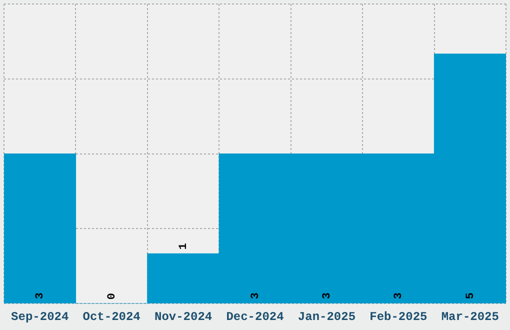 Image resolution: width=510 pixels, height=330 pixels. Describe the element at coordinates (40, 317) in the screenshot. I see `x-tick-label: Sep-2024` at that location.